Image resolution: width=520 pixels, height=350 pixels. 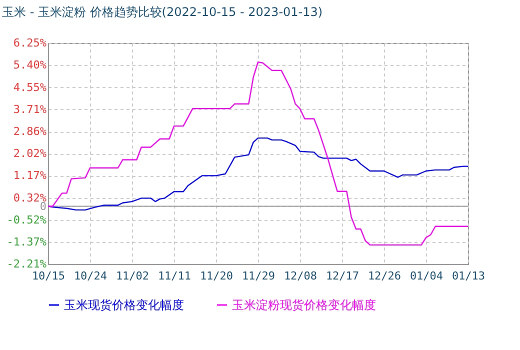 I want to click on y-tick-label: -0.52%, so click(x=26, y=219).